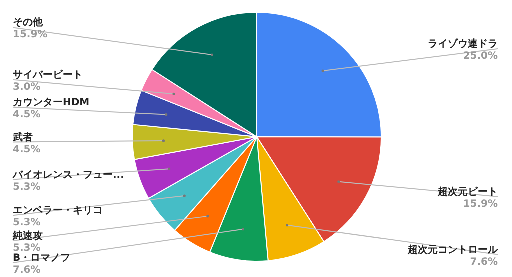  What do you see at coordinates (480, 56) in the screenshot?
I see `data-label: 25.0%` at bounding box center [480, 56].